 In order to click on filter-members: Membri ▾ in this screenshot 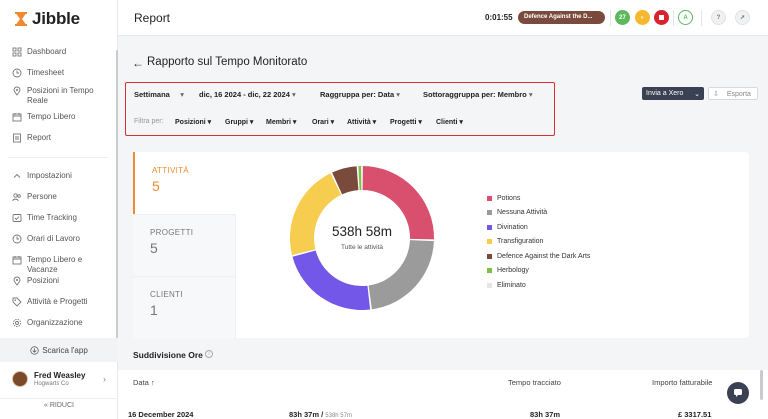, I will do `click(281, 122)`.